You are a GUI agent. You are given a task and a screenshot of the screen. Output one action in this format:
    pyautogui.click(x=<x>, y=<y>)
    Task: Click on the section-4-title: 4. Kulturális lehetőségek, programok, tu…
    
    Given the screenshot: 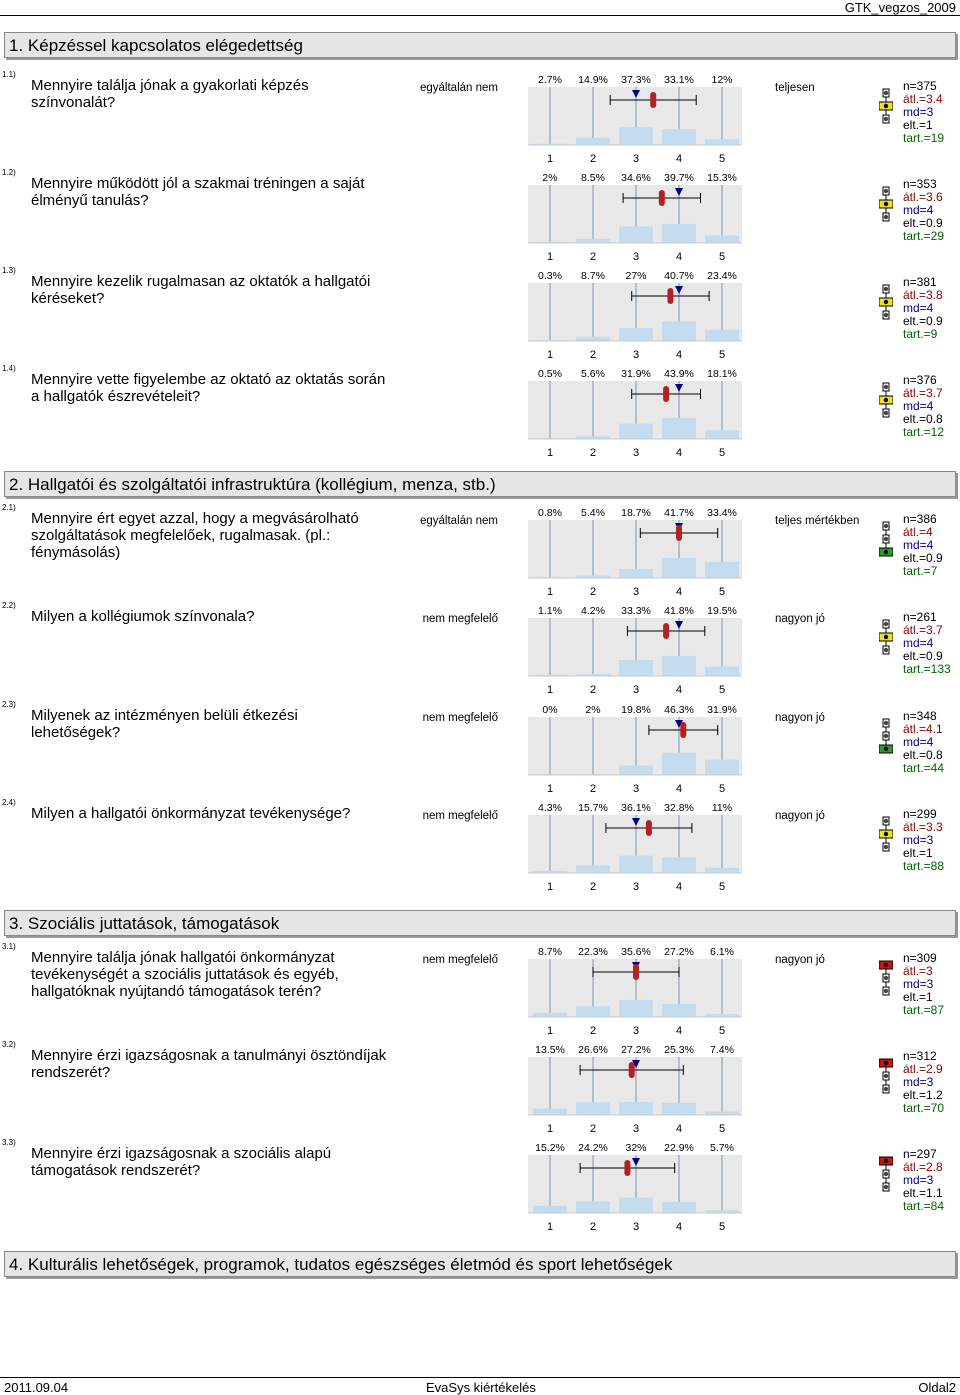 What is the action you would take?
    pyautogui.click(x=480, y=1264)
    